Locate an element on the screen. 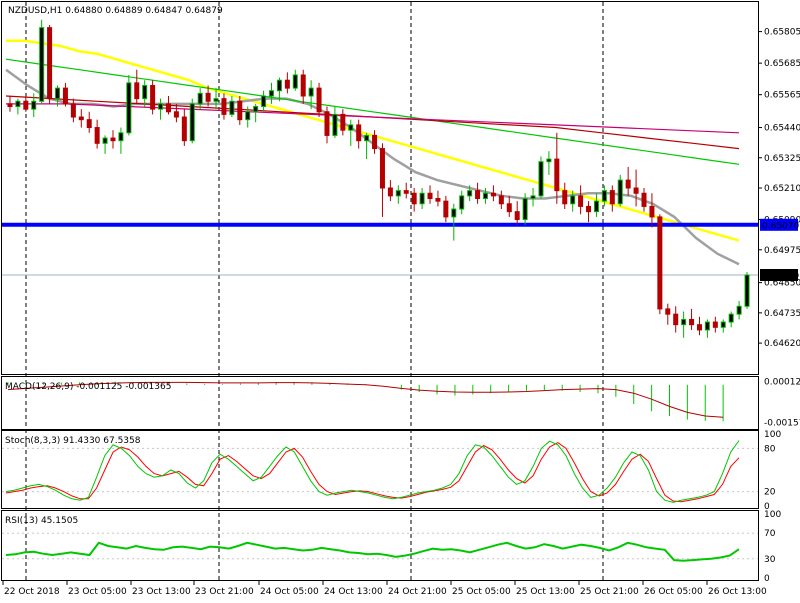 This screenshot has height=603, width=800. time-axis-tick-label: 23 Oct 13:00 is located at coordinates (161, 592).